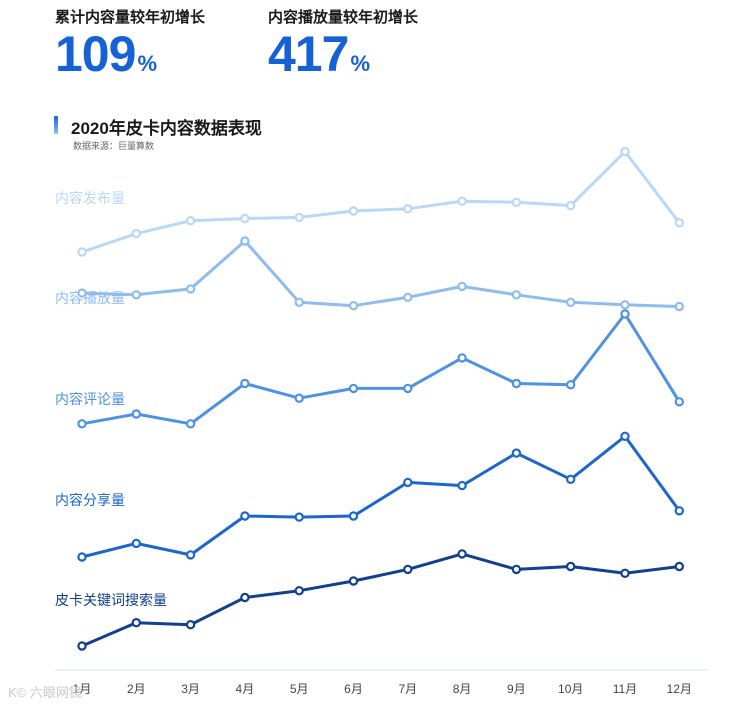 This screenshot has width=743, height=708. I want to click on series-1: 内容发布量, so click(370, 201).